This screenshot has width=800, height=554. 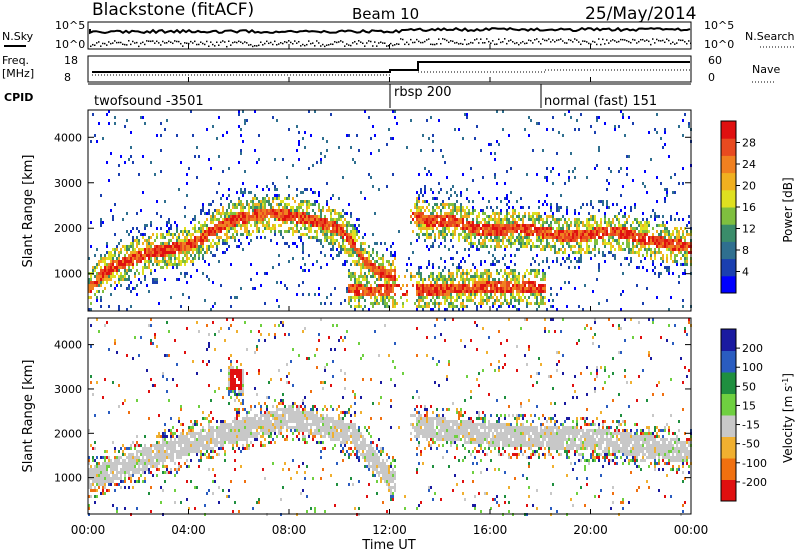 What do you see at coordinates (749, 229) in the screenshot?
I see `colorbar-tick-label: 12` at bounding box center [749, 229].